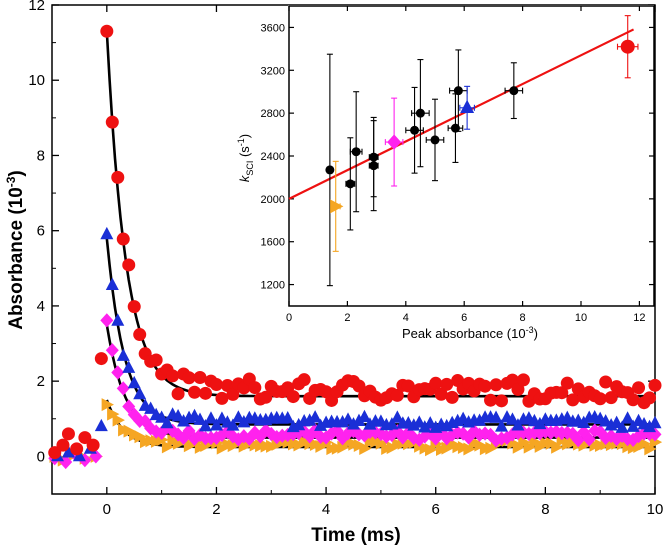 The height and width of the screenshot is (548, 666). What do you see at coordinates (216, 509) in the screenshot?
I see `main-x-tick-label: 2` at bounding box center [216, 509].